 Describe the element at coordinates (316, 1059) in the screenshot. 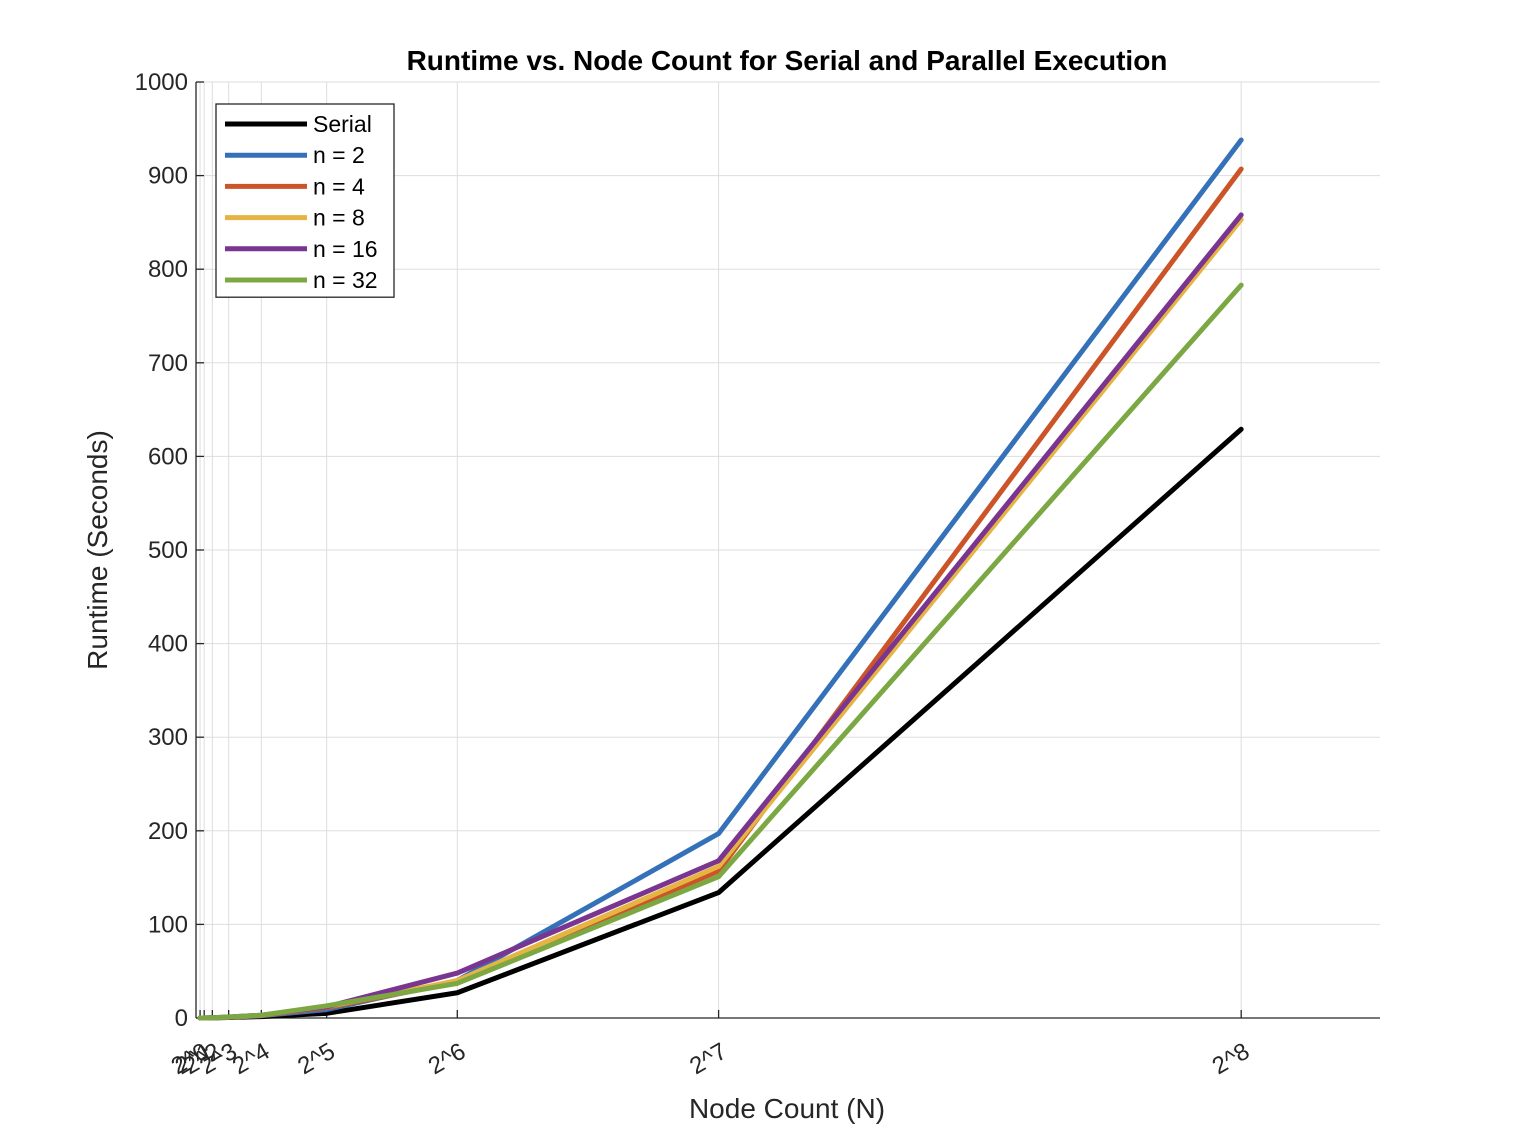

I see `x-tick-label: 2^5` at that location.